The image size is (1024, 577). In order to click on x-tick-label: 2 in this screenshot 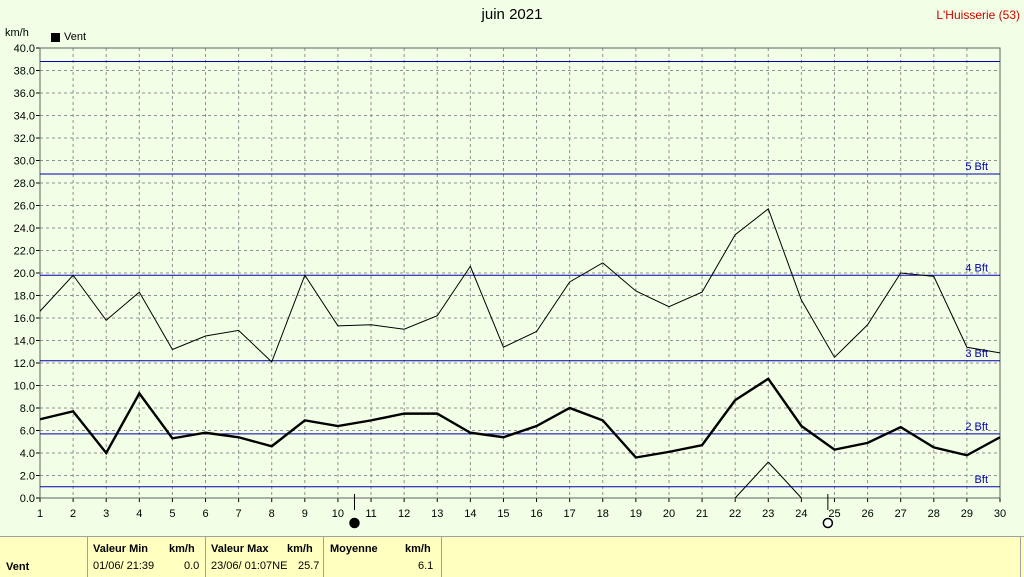, I will do `click(73, 514)`.